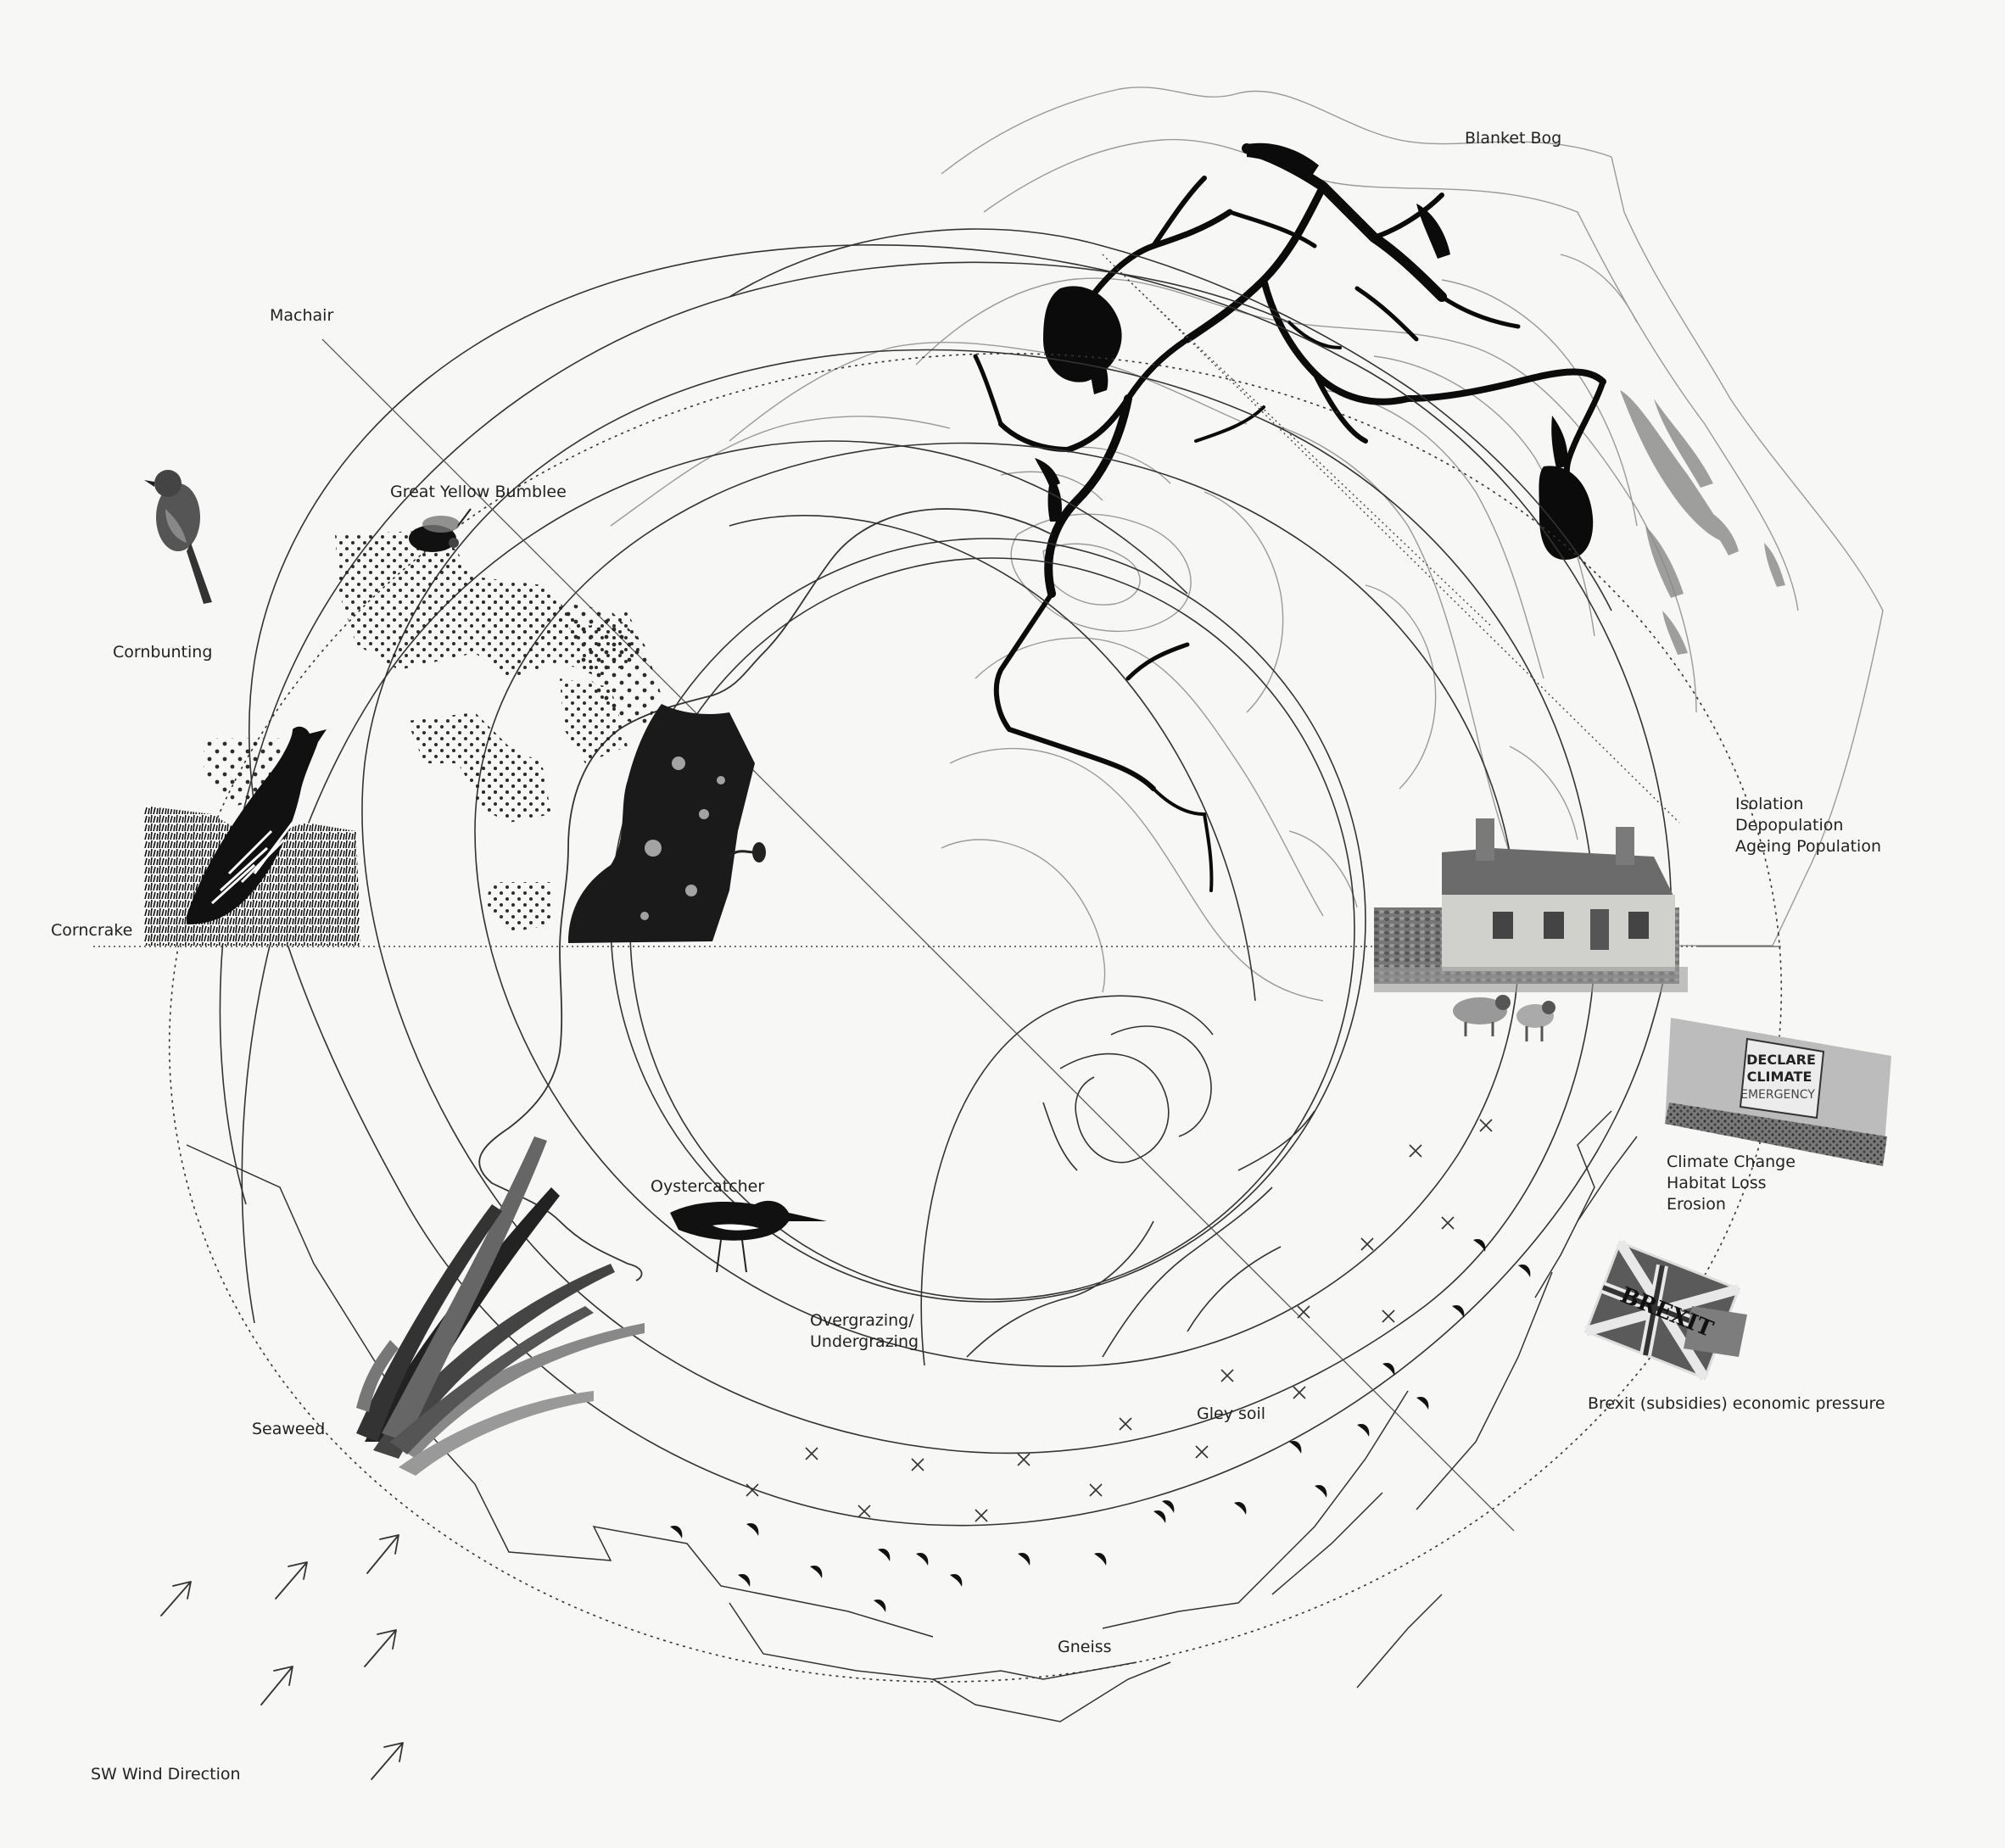 The image size is (2005, 1848). I want to click on rocky-coast, so click(1702, 523).